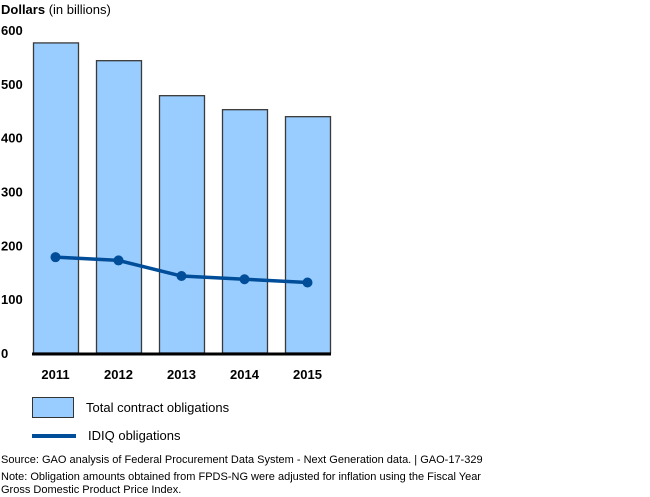 Image resolution: width=650 pixels, height=497 pixels. Describe the element at coordinates (118, 260) in the screenshot. I see `point-idiq-2012` at that location.